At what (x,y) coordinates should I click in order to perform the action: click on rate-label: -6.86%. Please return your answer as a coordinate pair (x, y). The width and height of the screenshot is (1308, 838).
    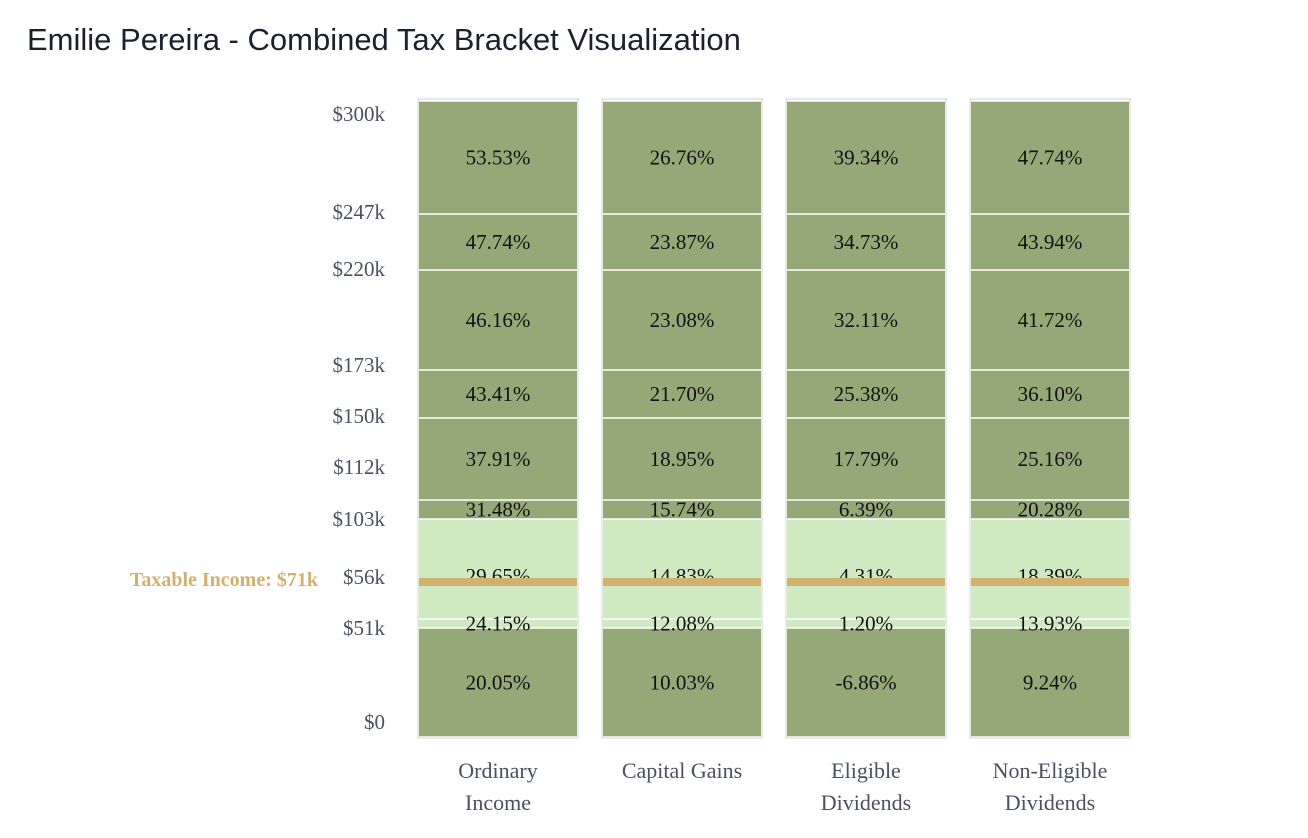
    Looking at the image, I should click on (865, 683).